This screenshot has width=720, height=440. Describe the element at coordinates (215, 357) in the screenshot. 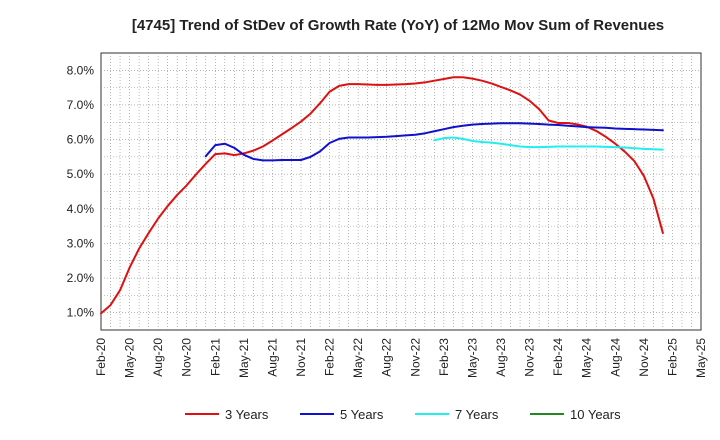

I see `x-tick-label: Feb-21` at that location.